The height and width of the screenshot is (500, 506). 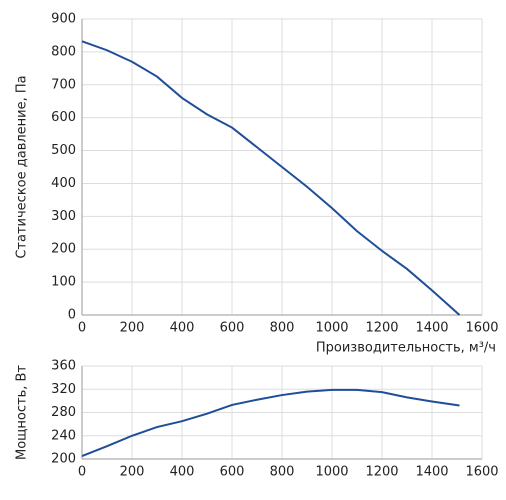 I want to click on x-axis-label: Производительность, м³/ч, so click(x=406, y=348).